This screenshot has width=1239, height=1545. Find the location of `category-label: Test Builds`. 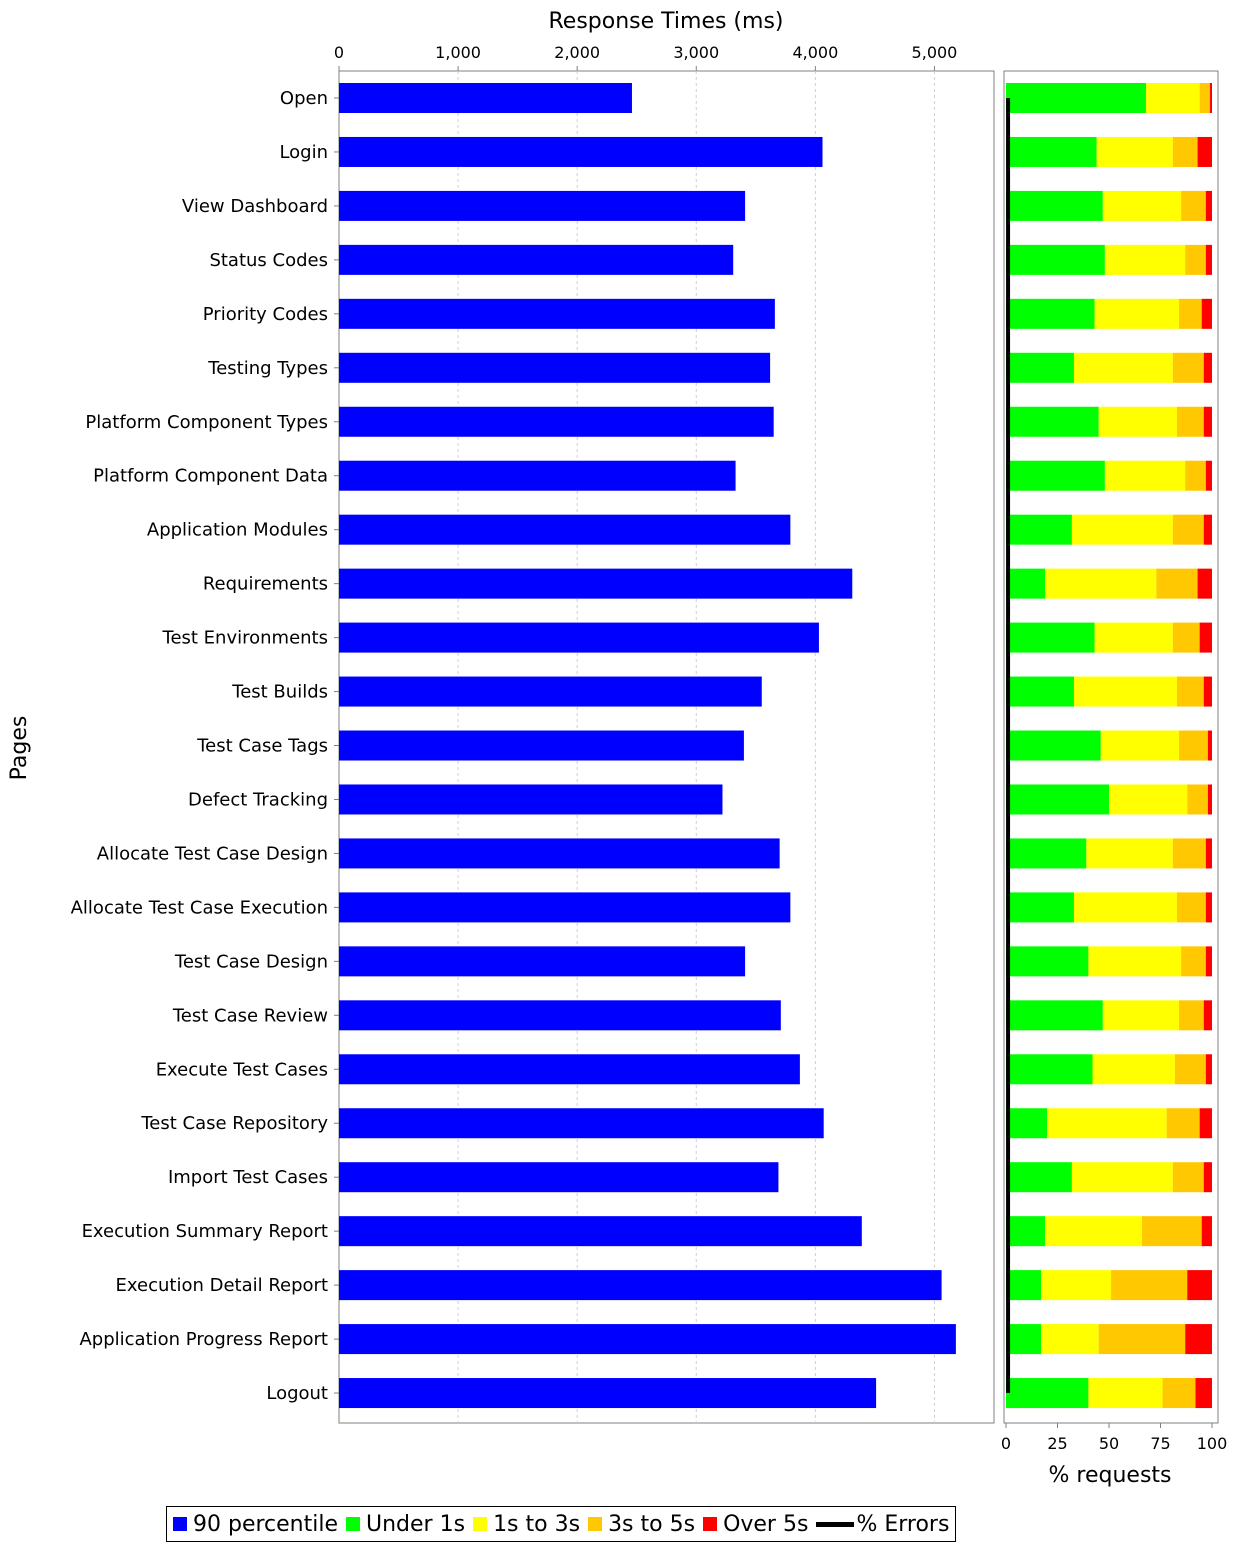

category-label: Test Builds is located at coordinates (279, 692).